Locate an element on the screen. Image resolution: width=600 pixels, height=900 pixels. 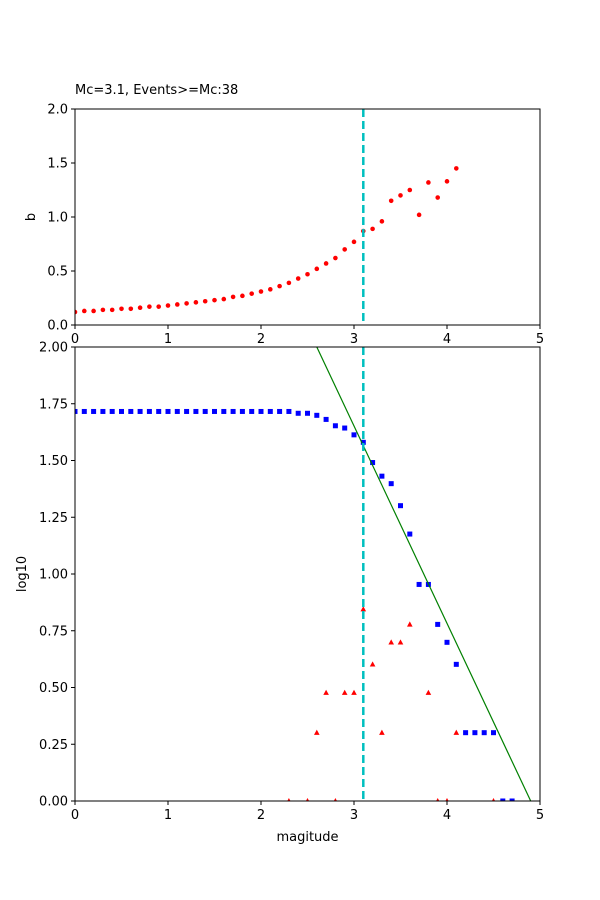
top-y-tick-label-3: 1.5 is located at coordinates (57, 164).